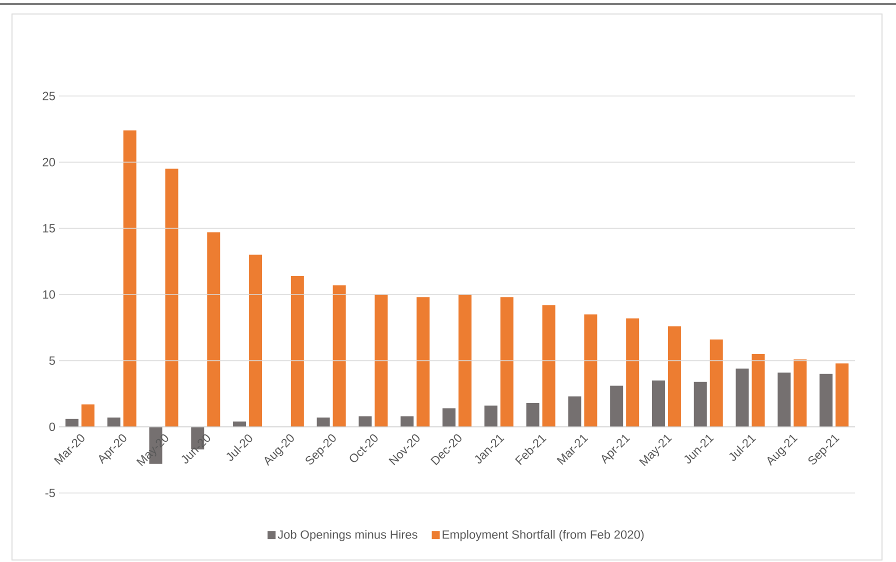 The width and height of the screenshot is (896, 562). What do you see at coordinates (52, 427) in the screenshot?
I see `y-tick-label: 0` at bounding box center [52, 427].